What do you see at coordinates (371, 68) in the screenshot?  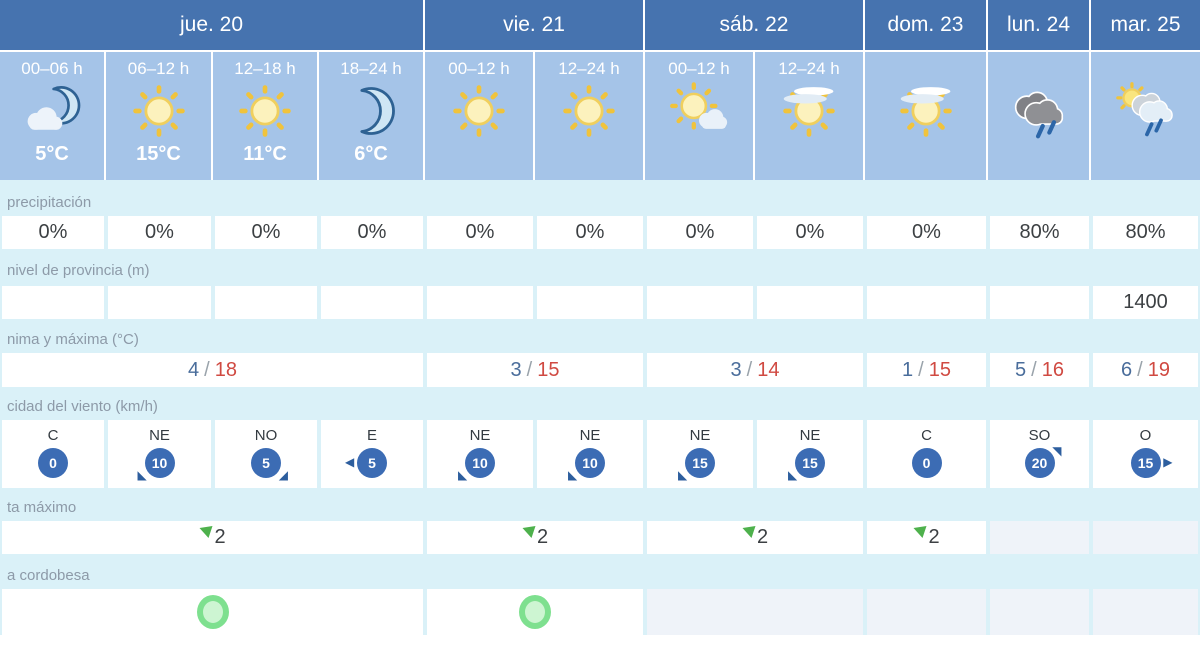 I see `period-time: 18–24 h` at bounding box center [371, 68].